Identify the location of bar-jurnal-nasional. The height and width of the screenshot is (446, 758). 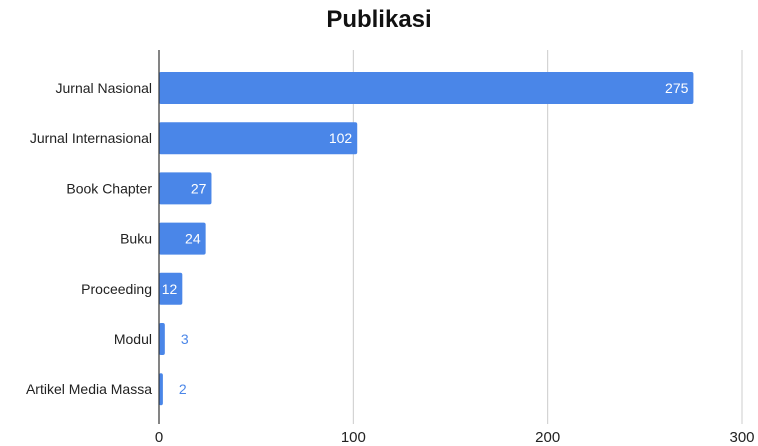
(426, 88).